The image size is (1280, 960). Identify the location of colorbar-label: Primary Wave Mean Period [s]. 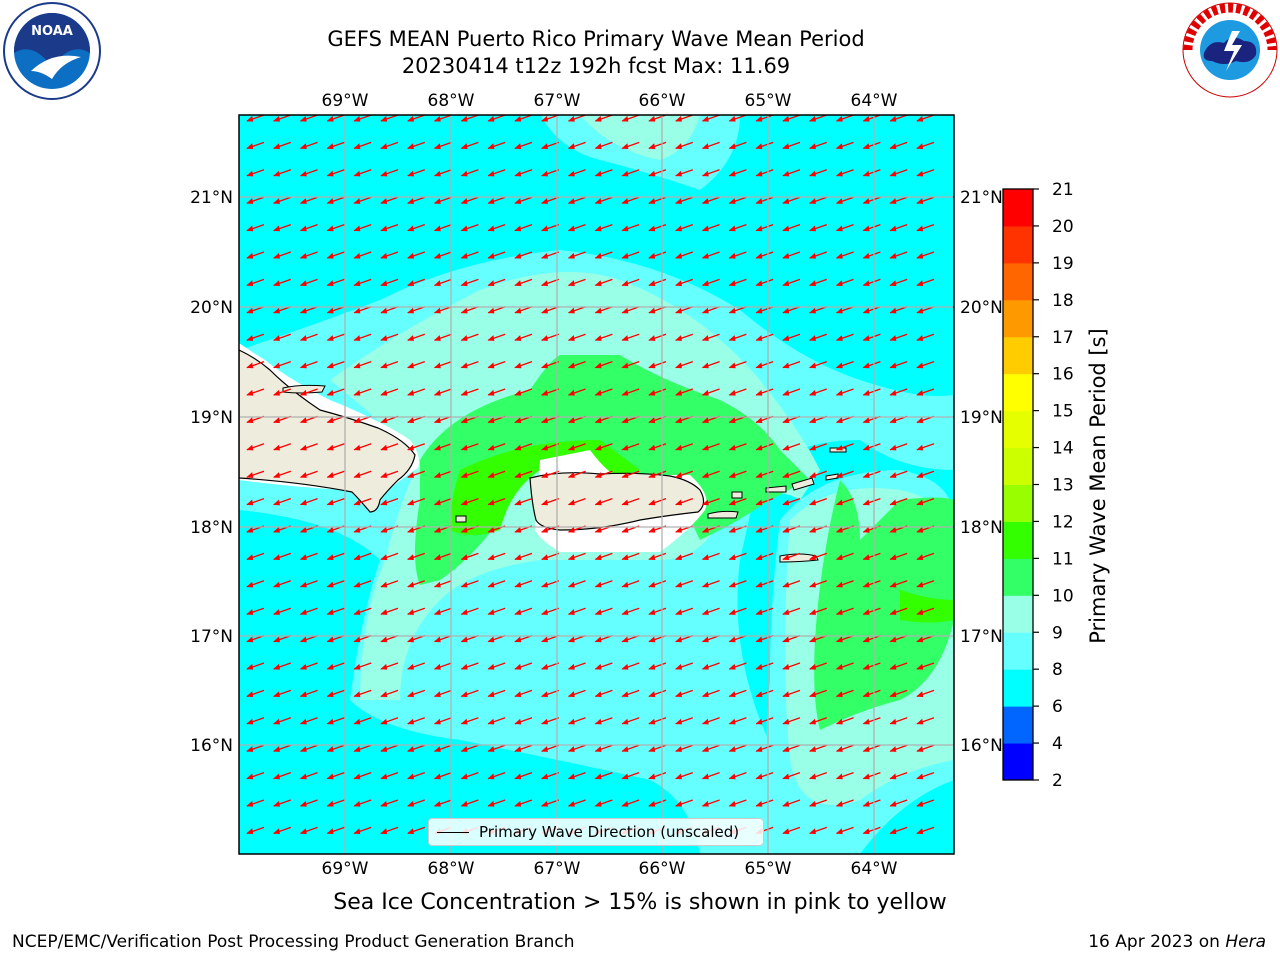
(1098, 486).